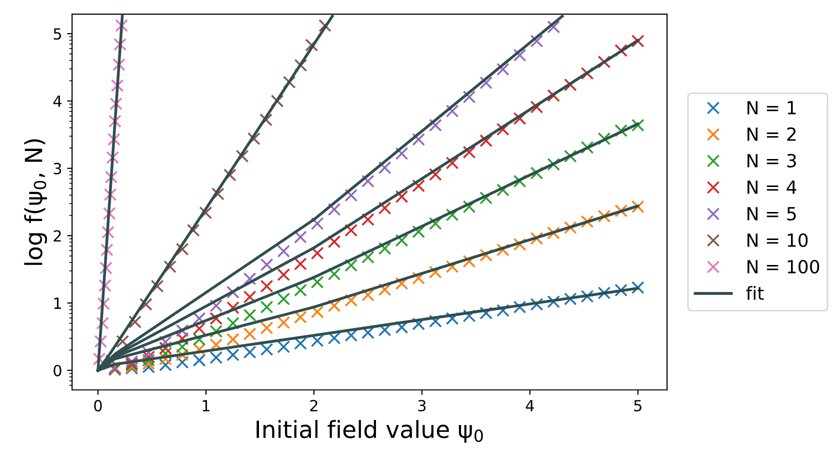 Image resolution: width=838 pixels, height=456 pixels. Describe the element at coordinates (36, 202) in the screenshot. I see `y-axis-title: log f(ψ$_{0}$, N)` at that location.